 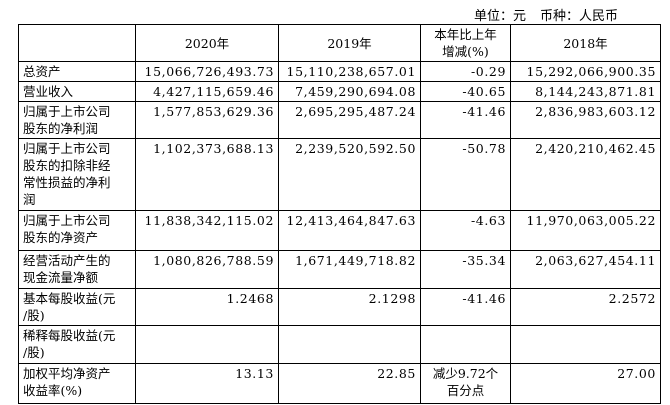 What do you see at coordinates (585, 174) in the screenshot?
I see `data-cell: 2,420,210,462.45` at bounding box center [585, 174].